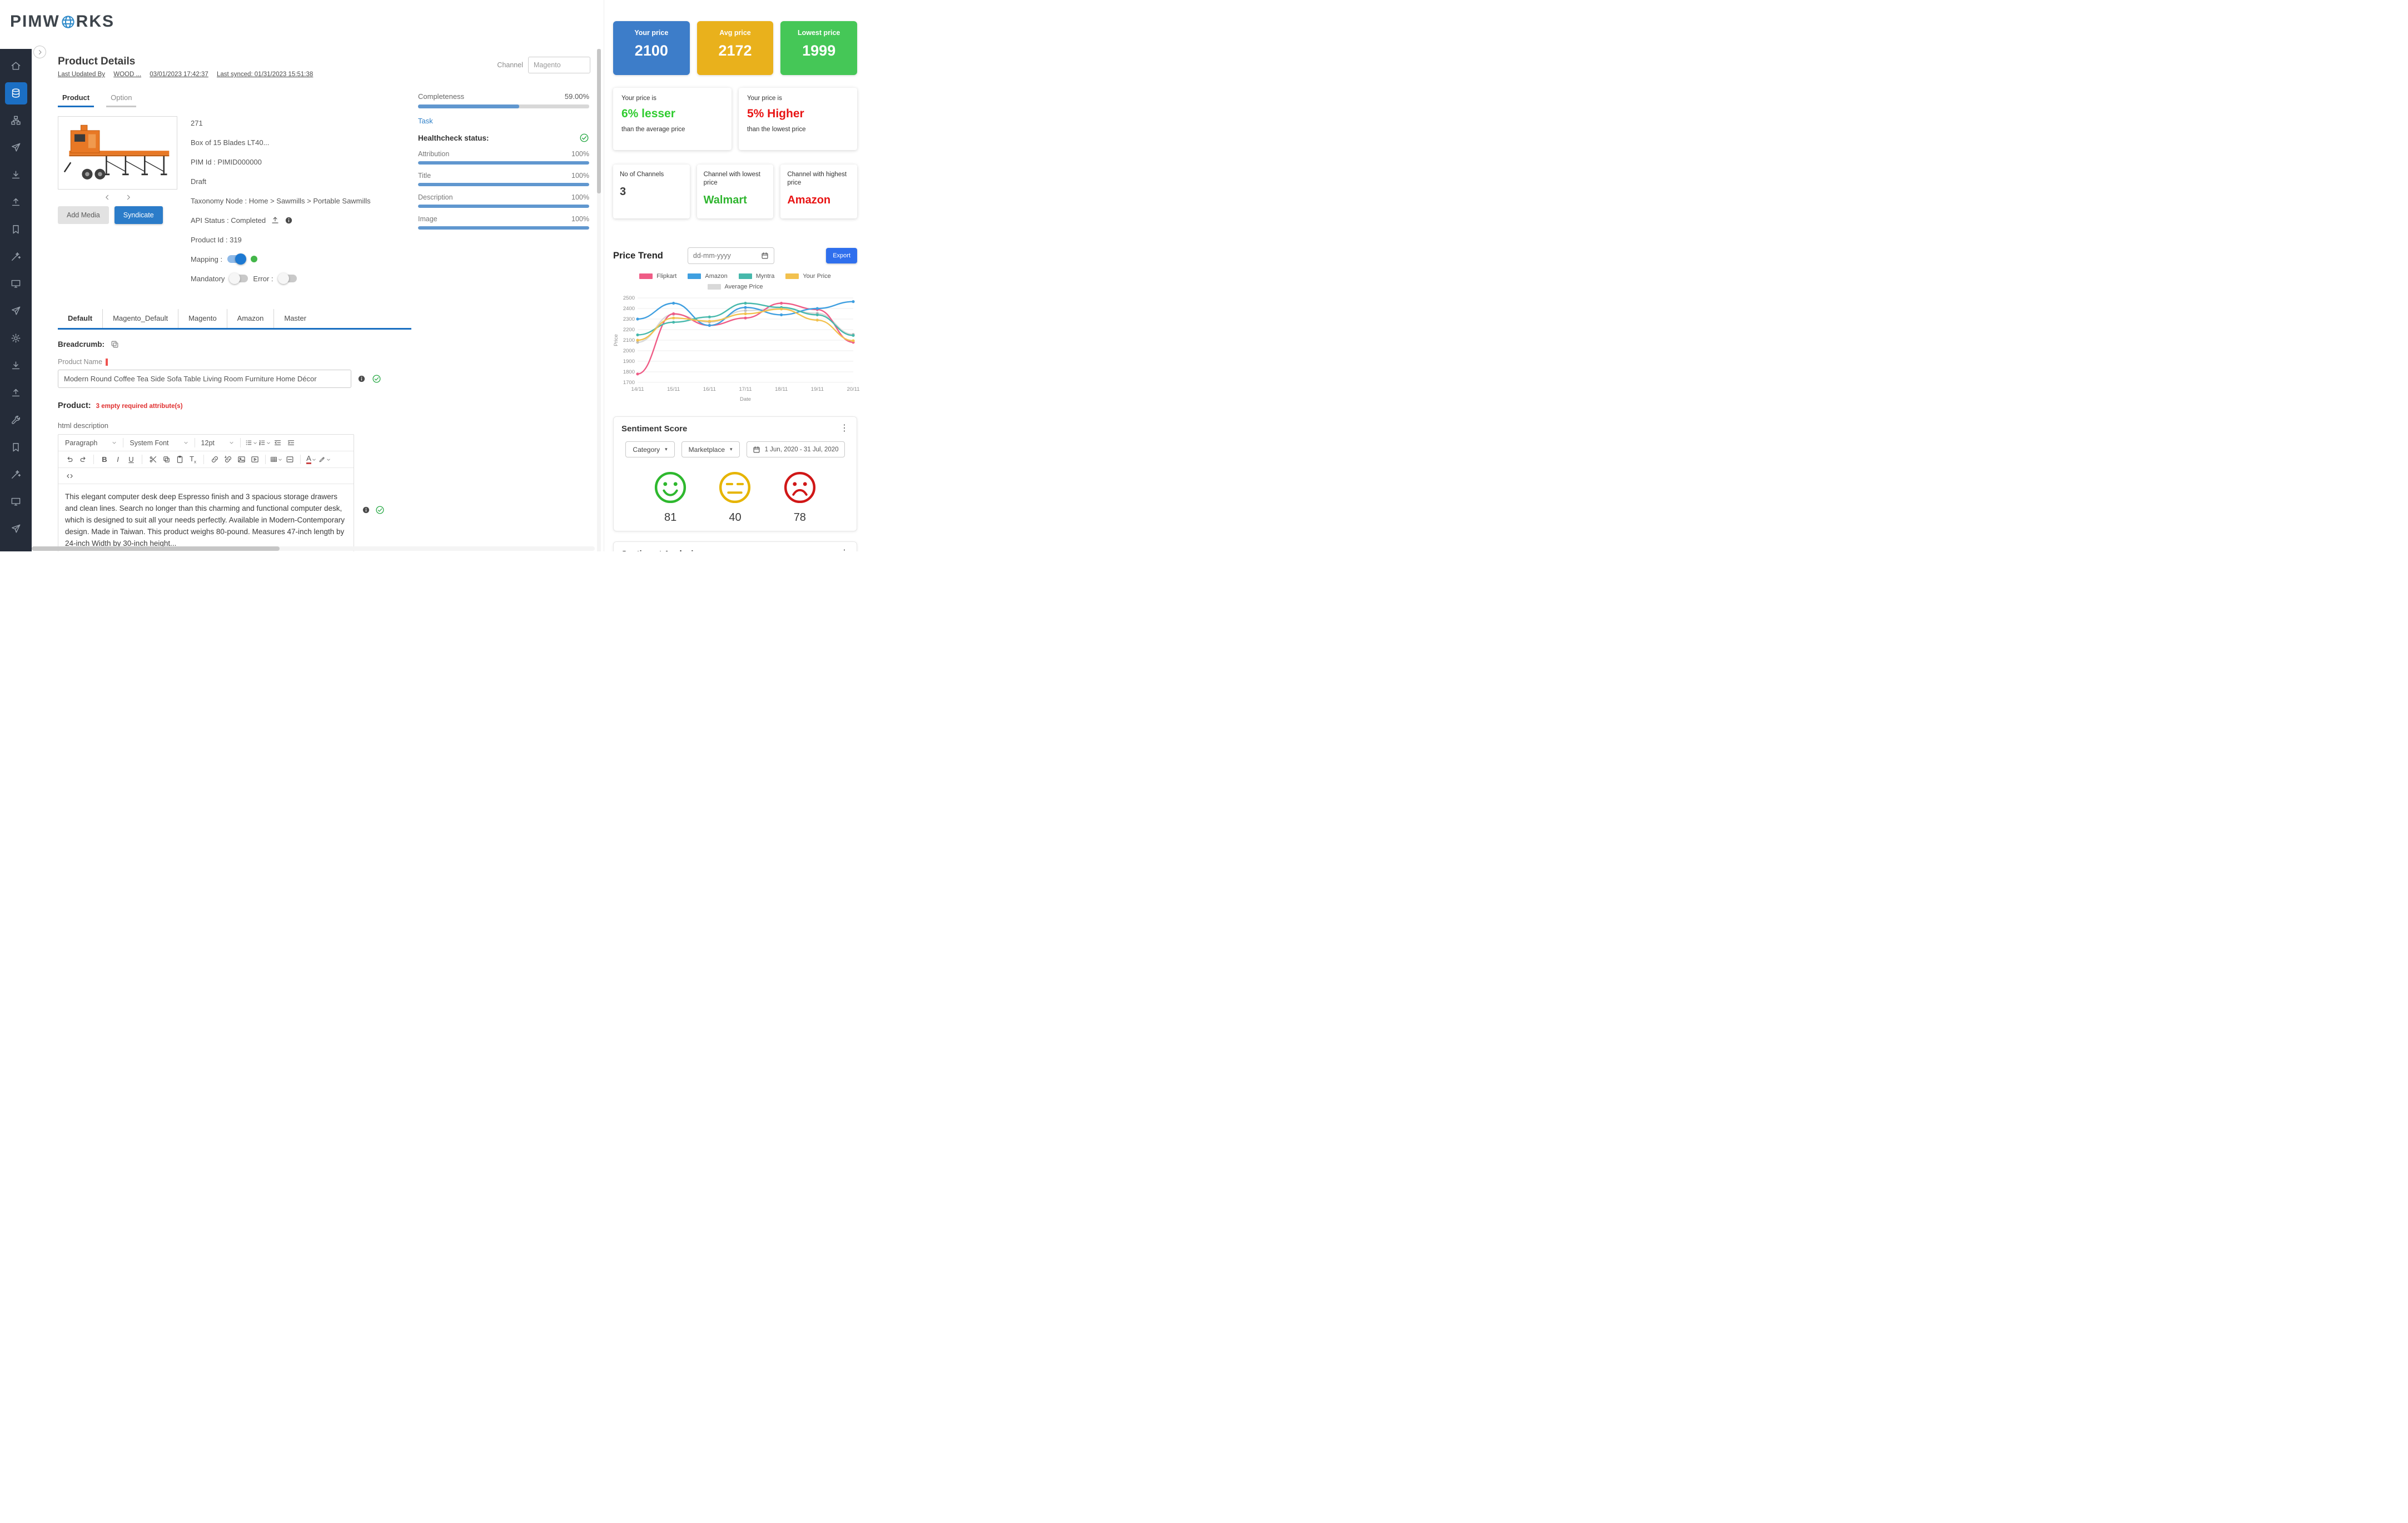  I want to click on paste-icon, so click(180, 460).